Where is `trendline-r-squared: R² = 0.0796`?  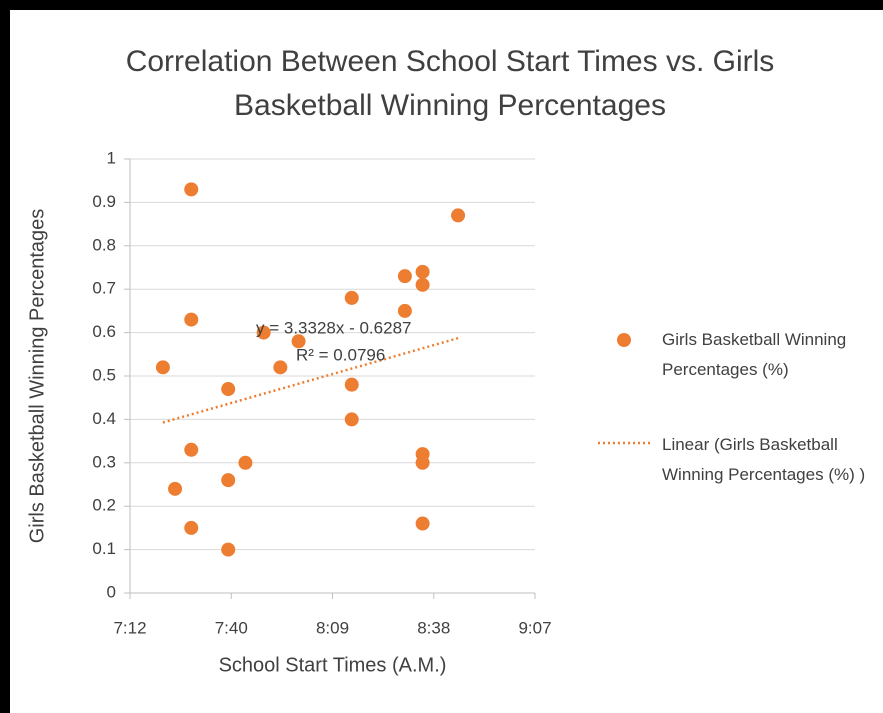 trendline-r-squared: R² = 0.0796 is located at coordinates (340, 354).